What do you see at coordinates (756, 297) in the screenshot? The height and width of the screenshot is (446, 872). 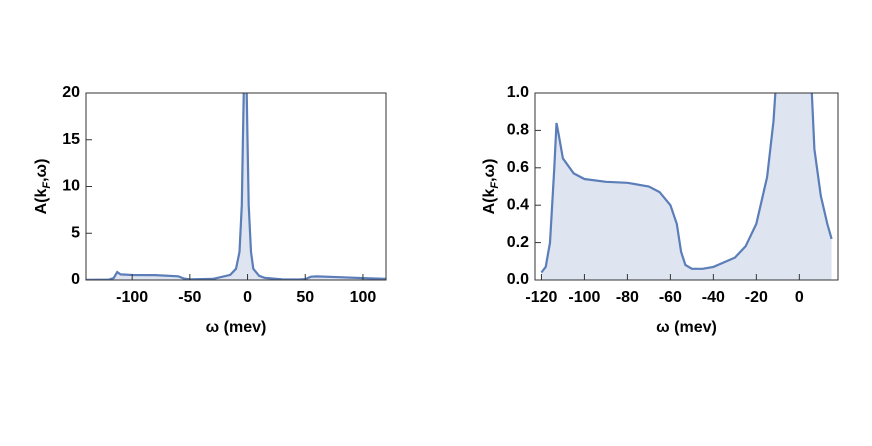 I see `x-tick-label: -20` at bounding box center [756, 297].